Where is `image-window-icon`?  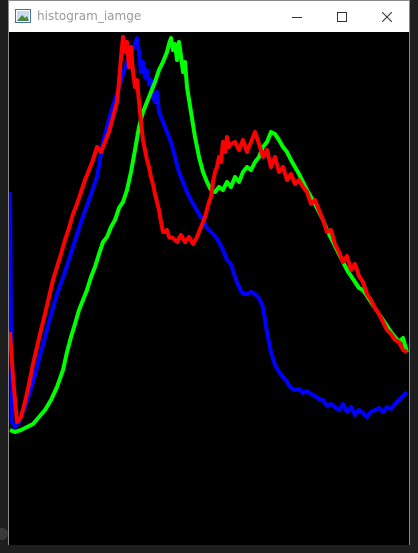 image-window-icon is located at coordinates (23, 16).